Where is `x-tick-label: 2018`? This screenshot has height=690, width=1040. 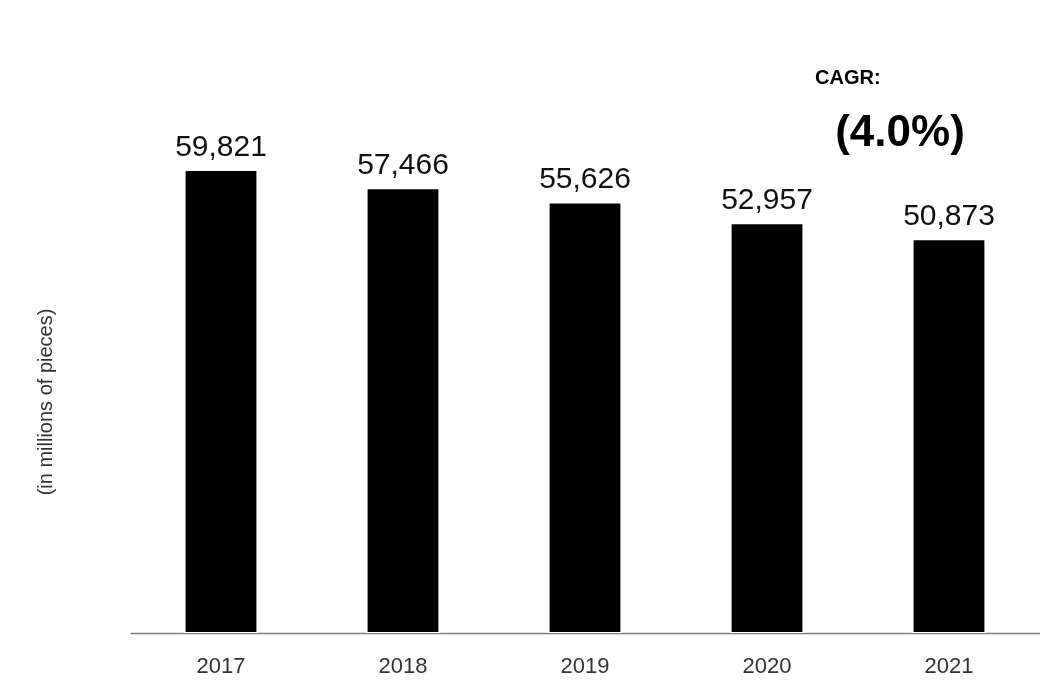 x-tick-label: 2018 is located at coordinates (403, 665).